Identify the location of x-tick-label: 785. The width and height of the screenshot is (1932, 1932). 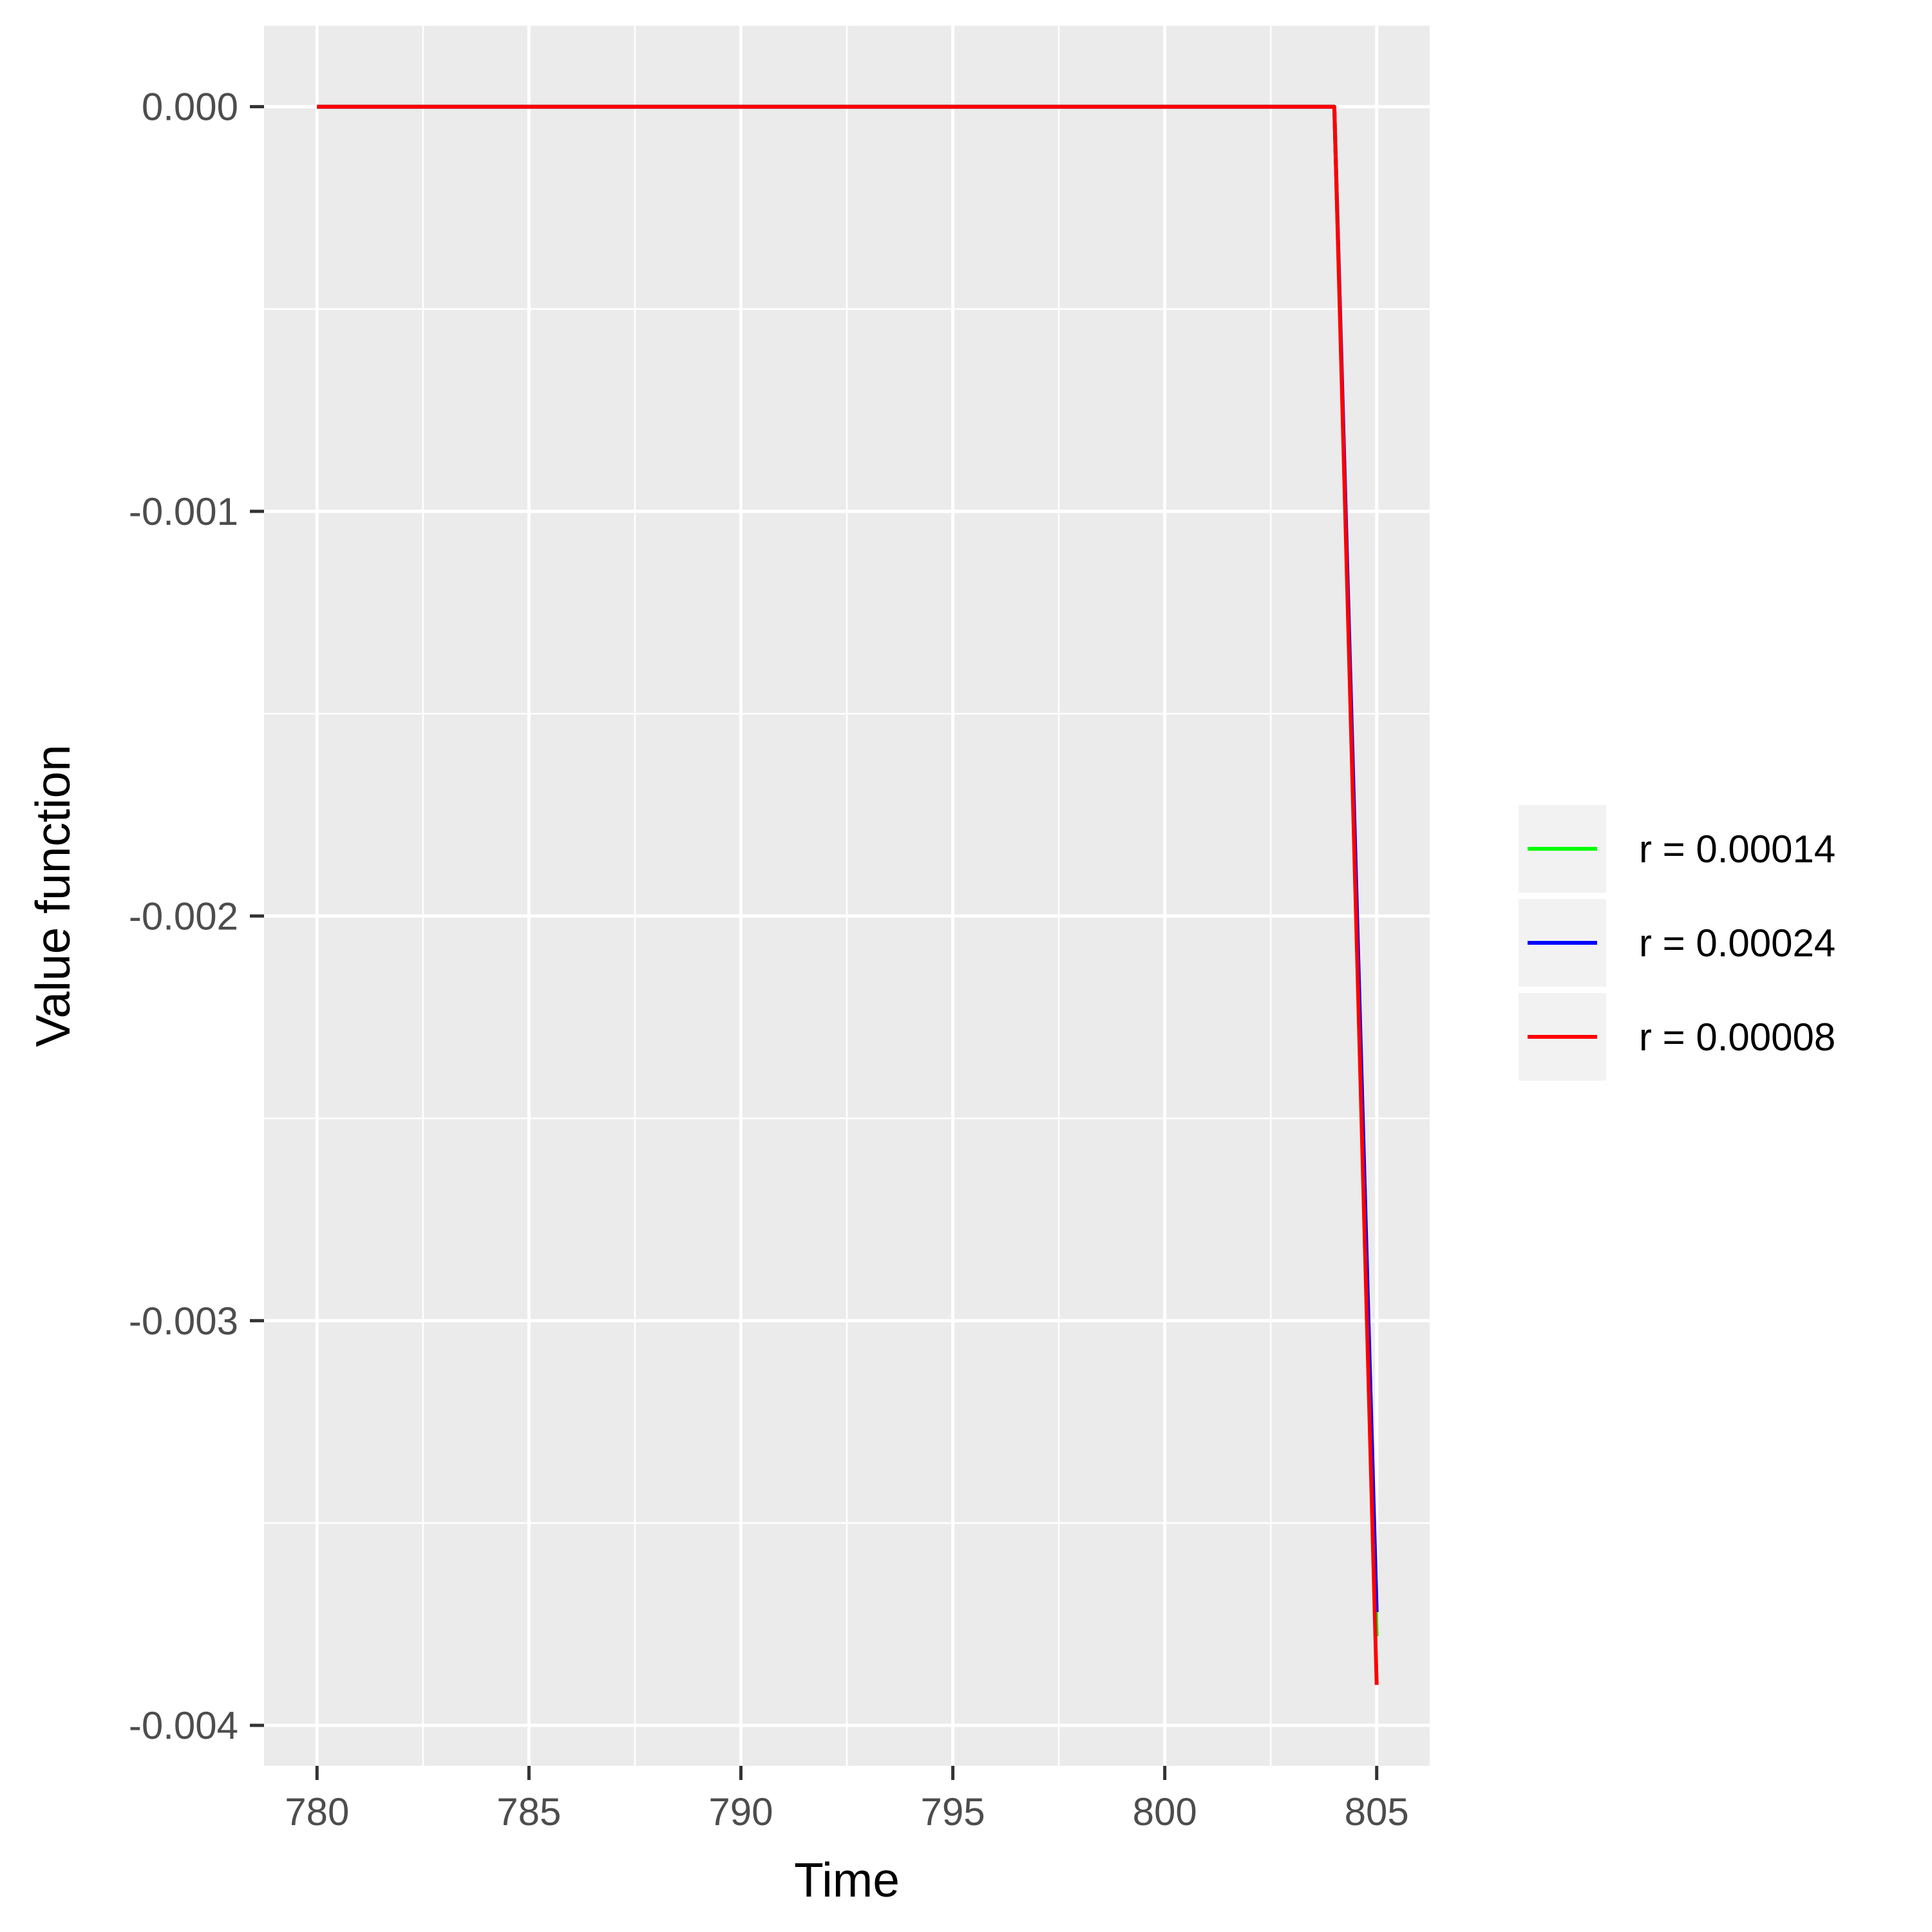
(529, 1812).